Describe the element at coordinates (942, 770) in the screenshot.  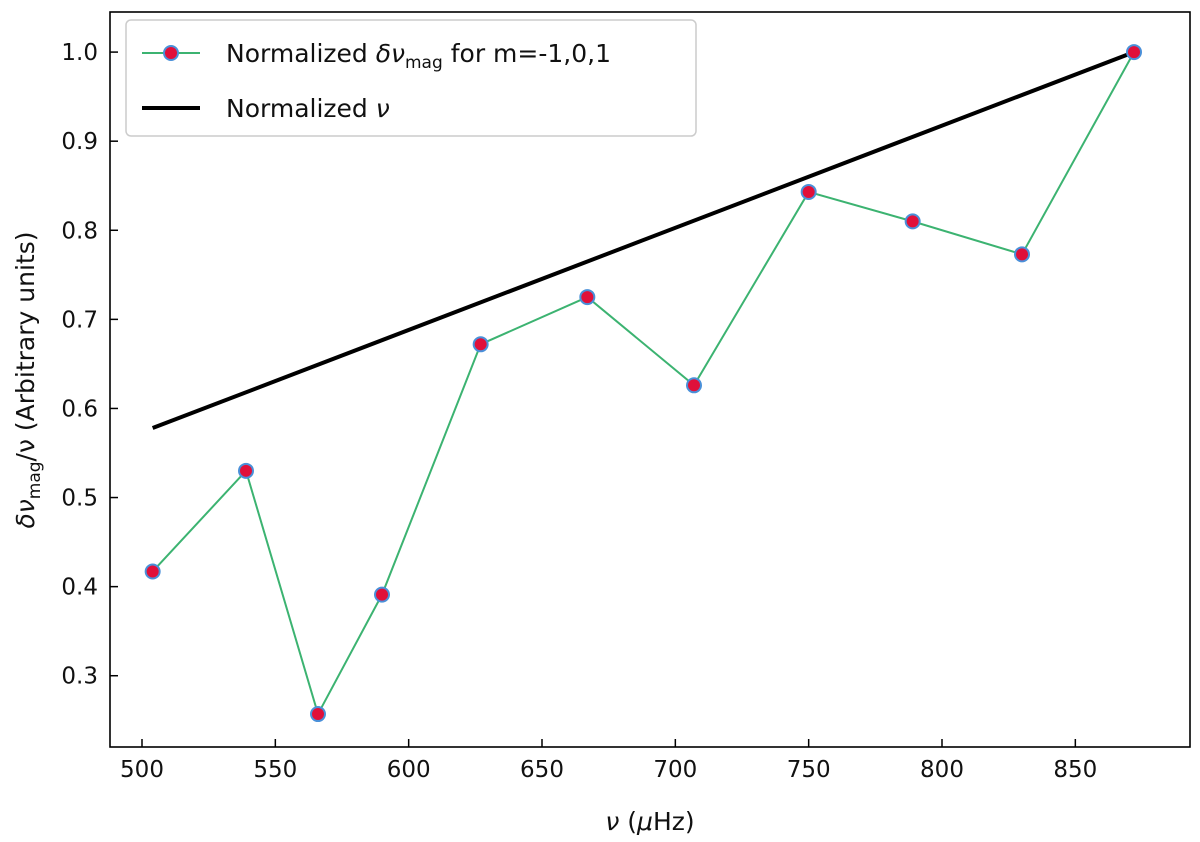
I see `x-tick-label: 800` at that location.